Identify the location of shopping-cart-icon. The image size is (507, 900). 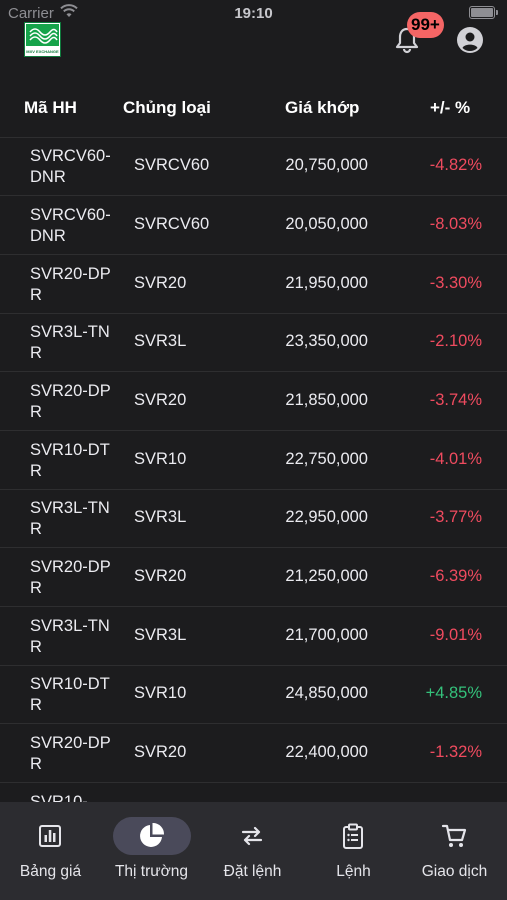
(454, 836).